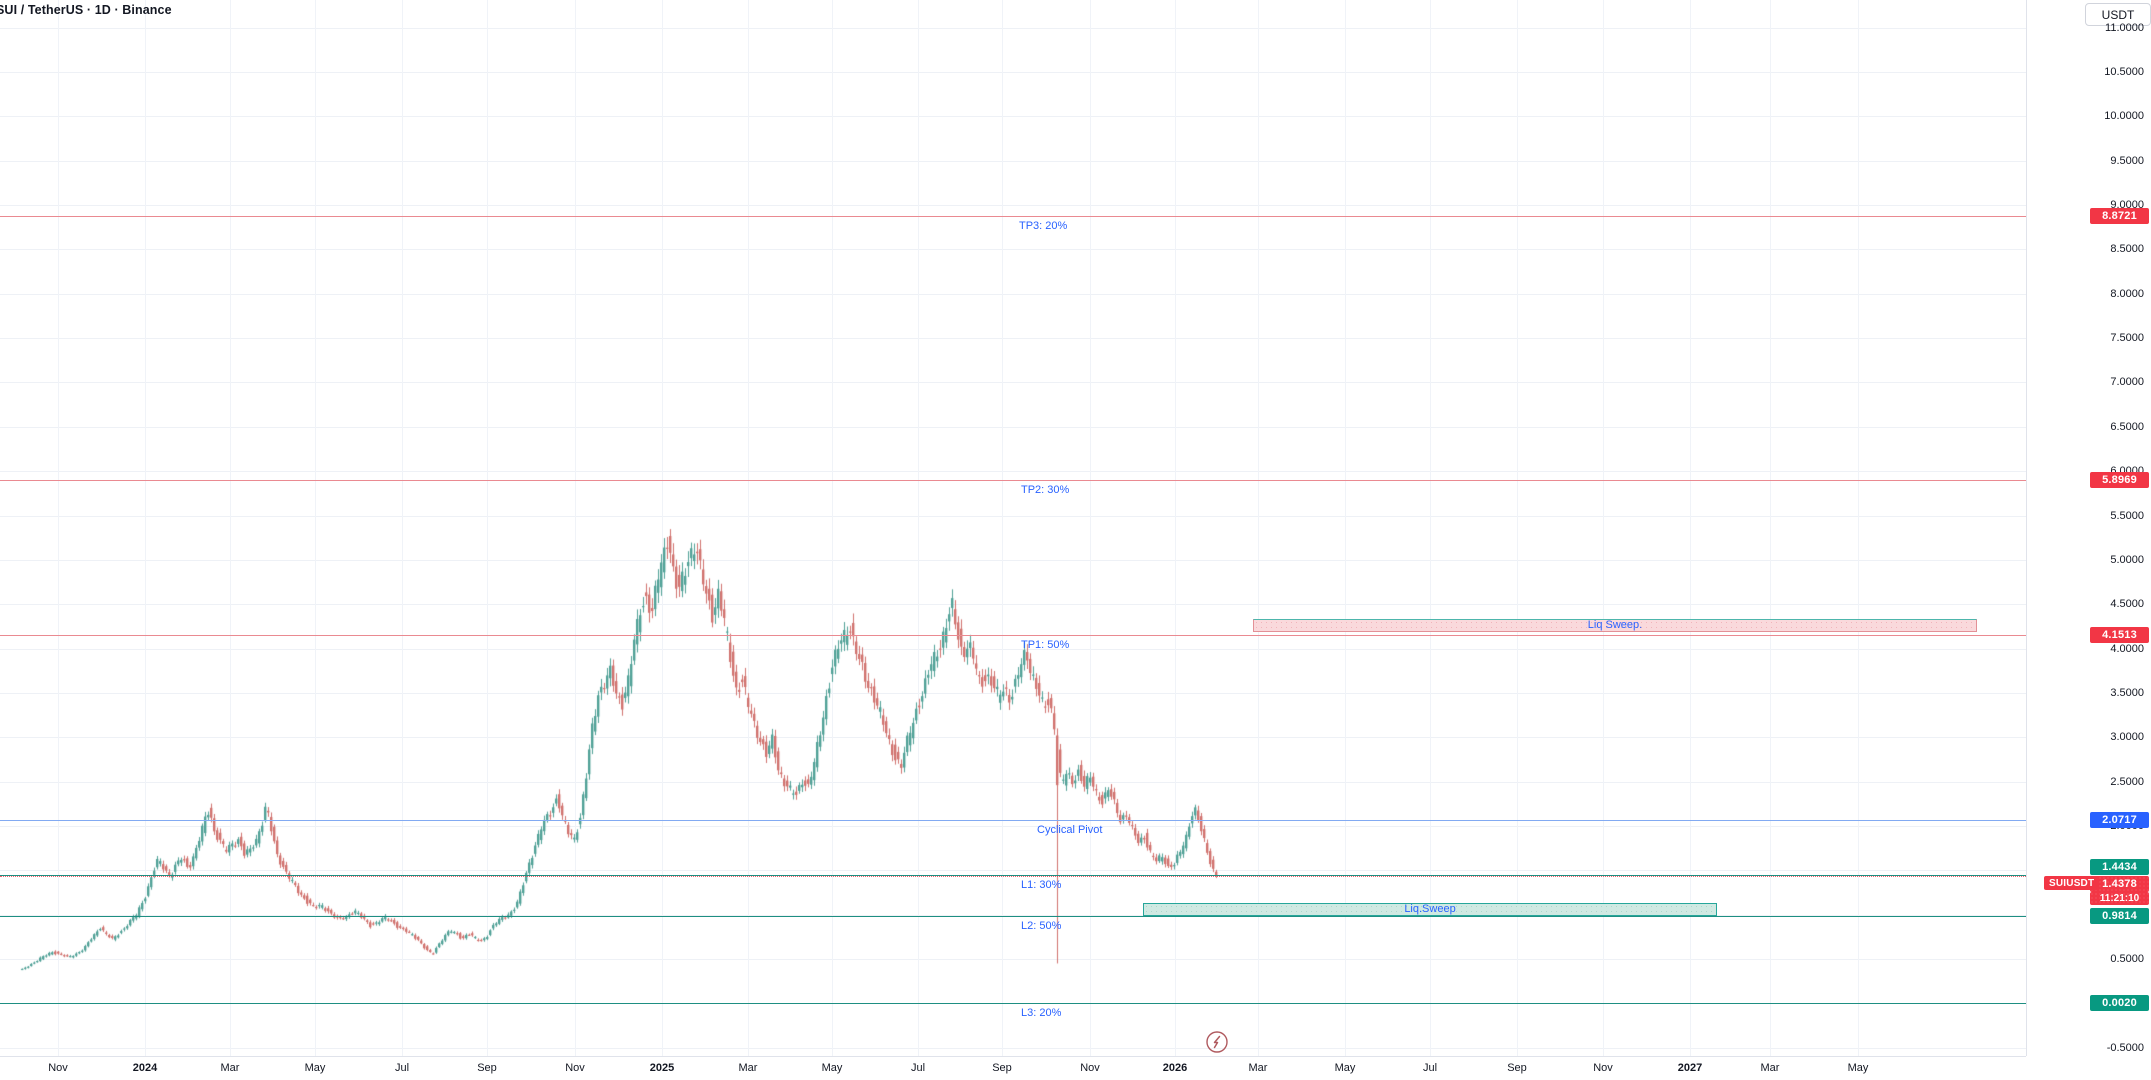  Describe the element at coordinates (1013, 876) in the screenshot. I see `last-price-line` at that location.